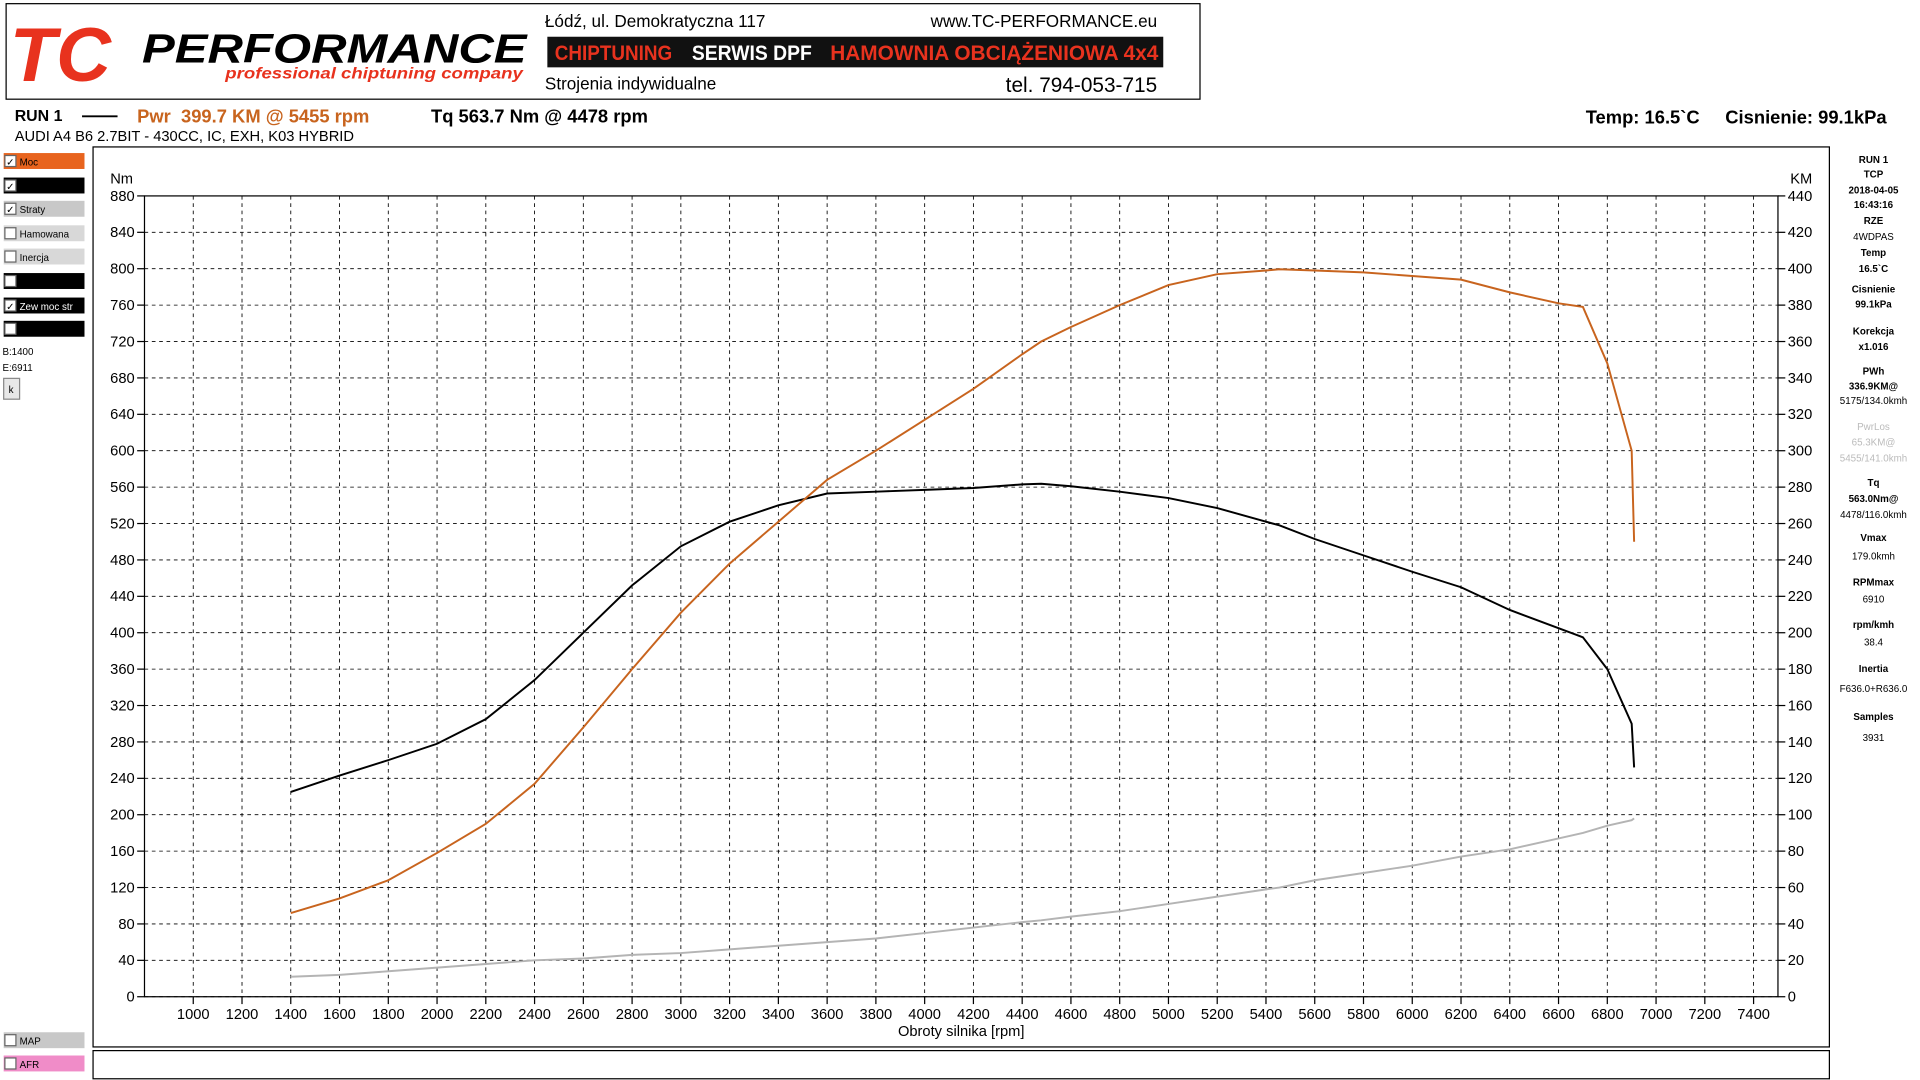 This screenshot has width=1920, height=1080. Describe the element at coordinates (1800, 306) in the screenshot. I see `y2-tick-label: 380` at that location.